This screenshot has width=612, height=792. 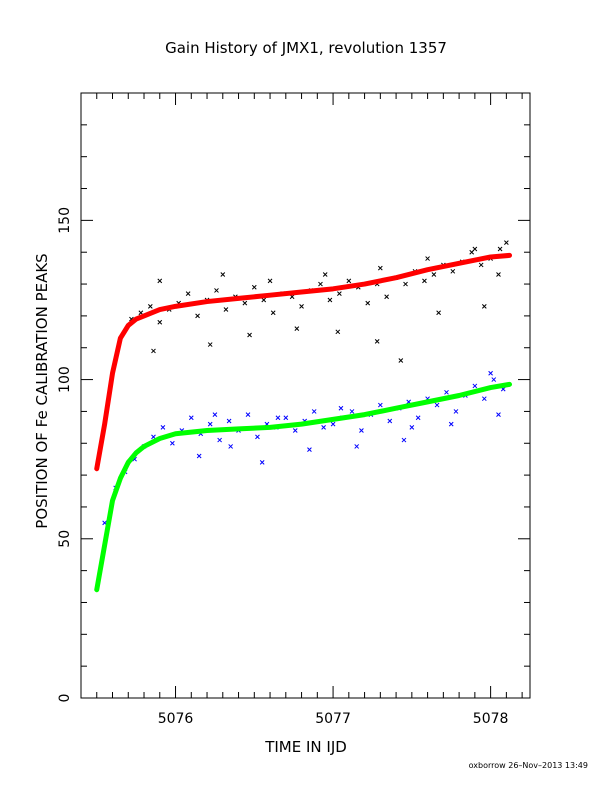 I want to click on x-tick-label: 5077, so click(x=333, y=719).